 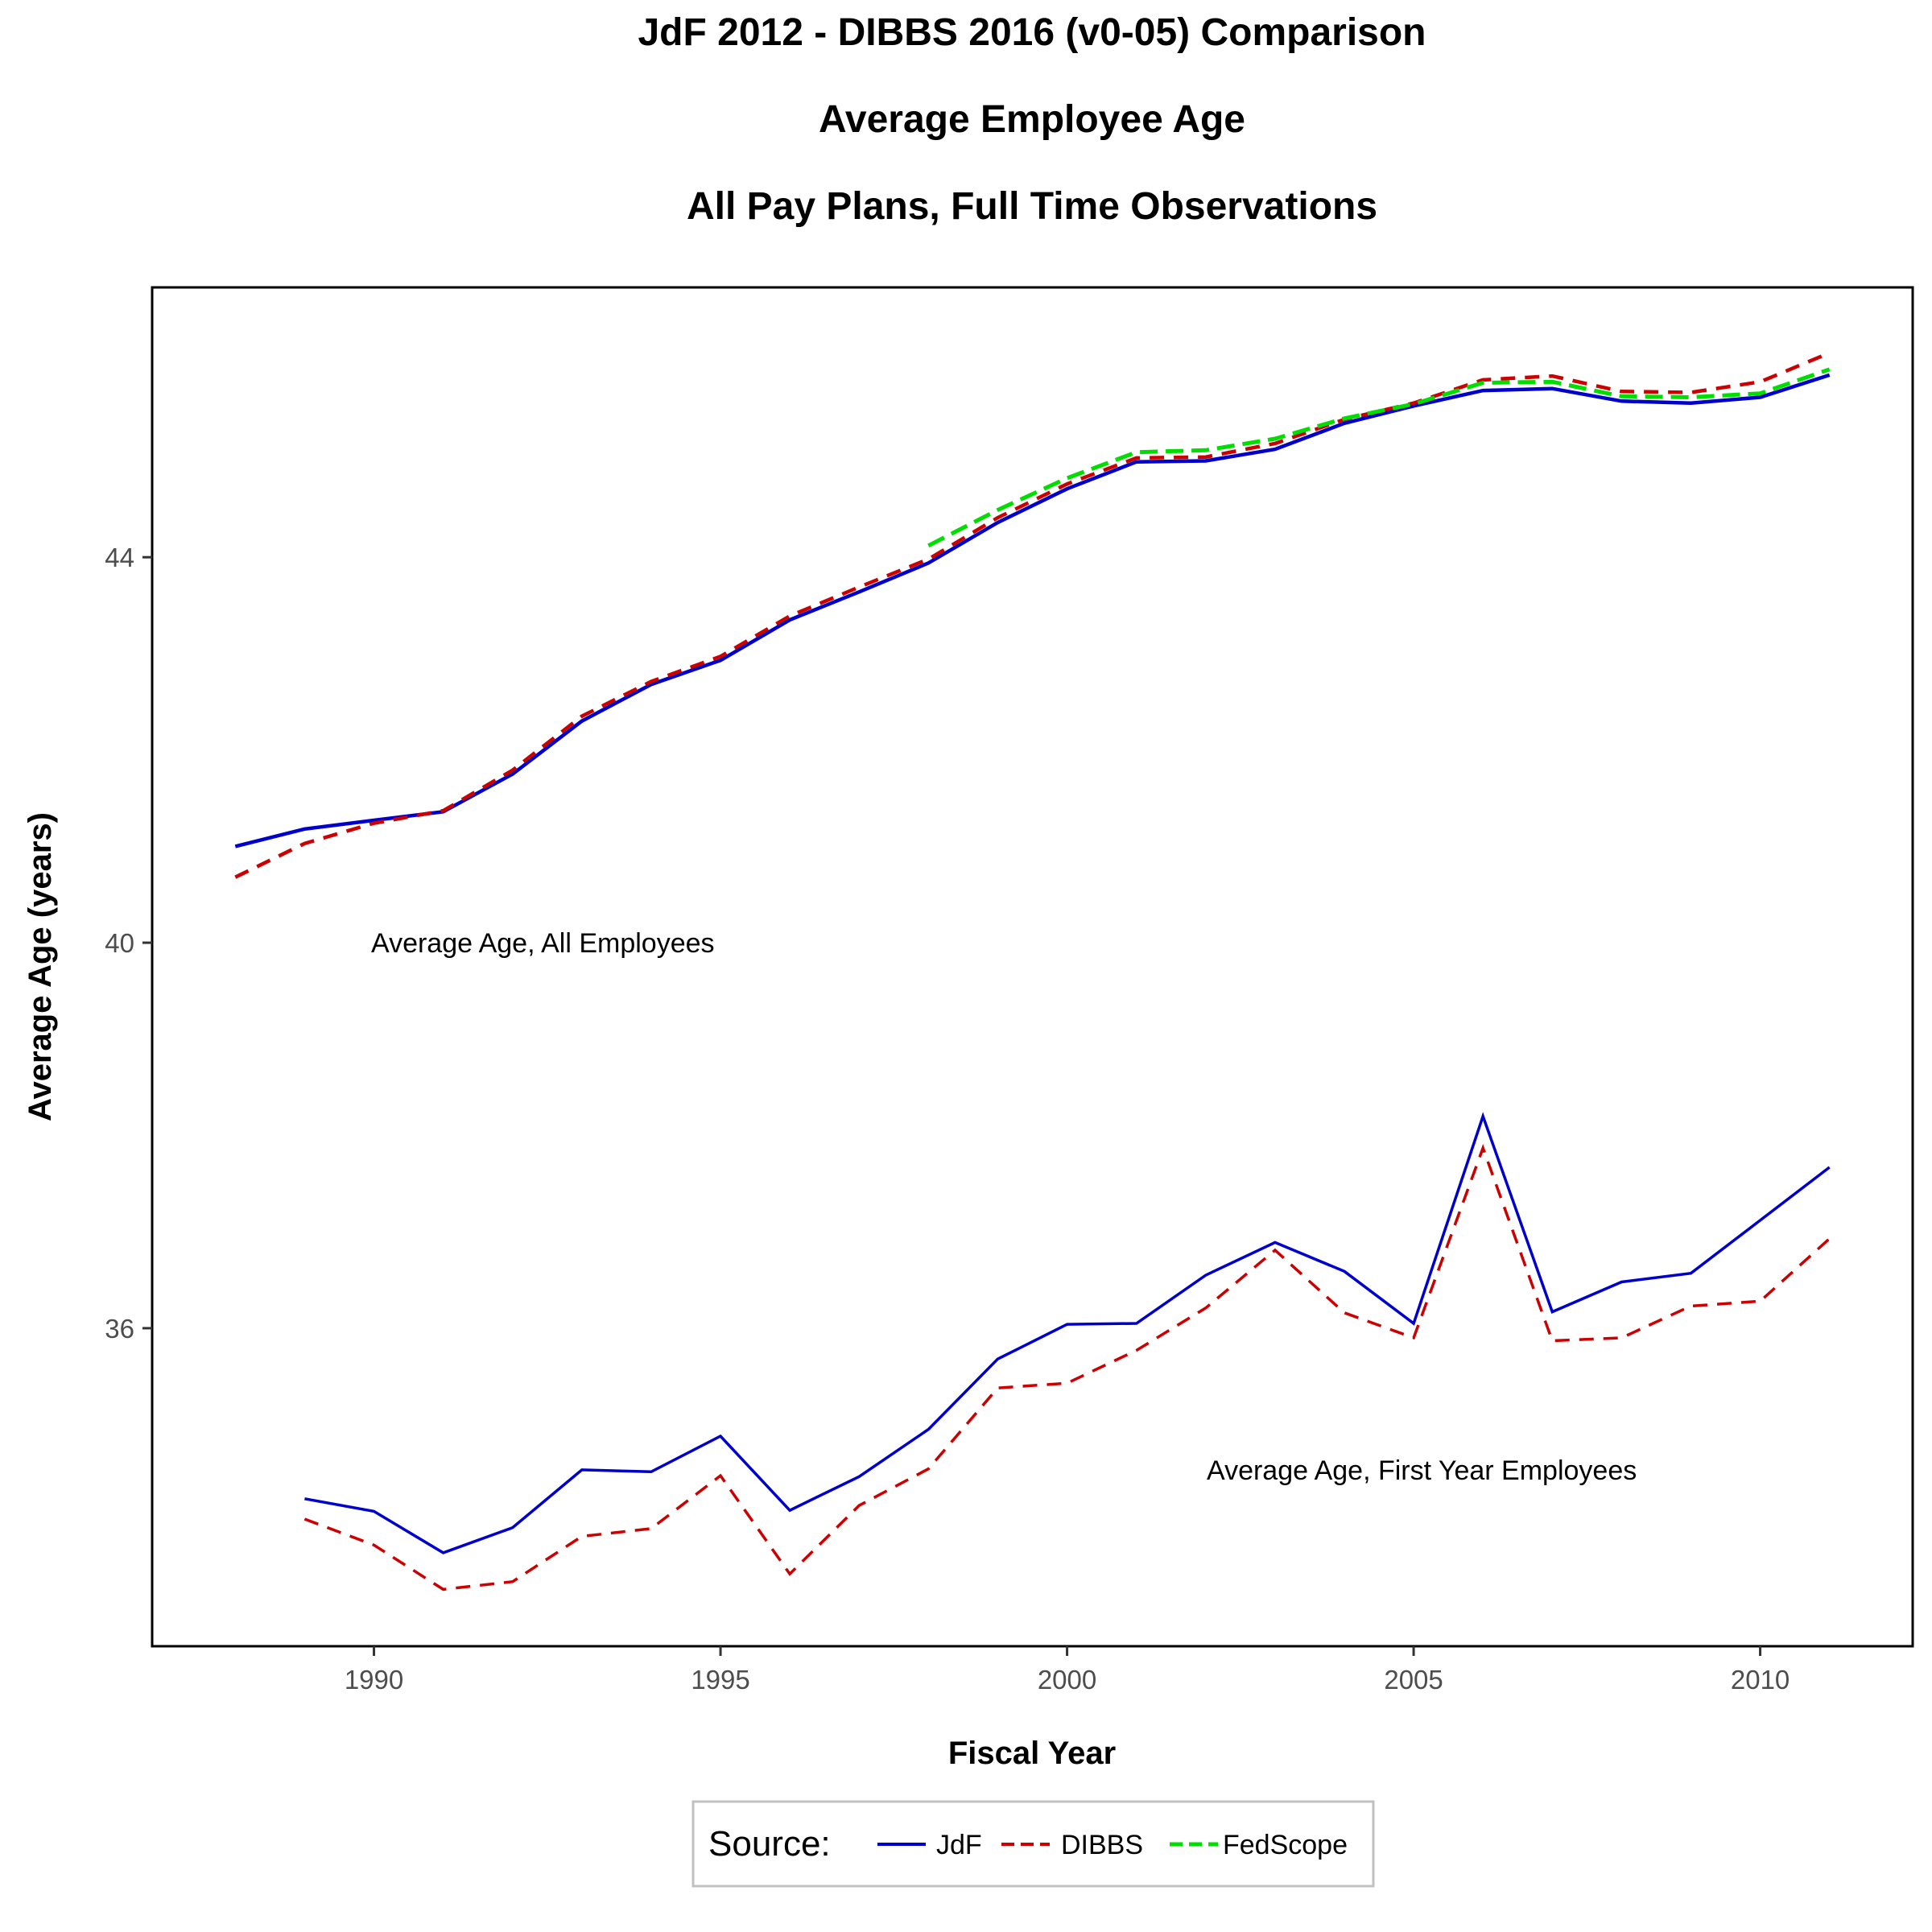 I want to click on x-tick-label: 1995, so click(x=720, y=1680).